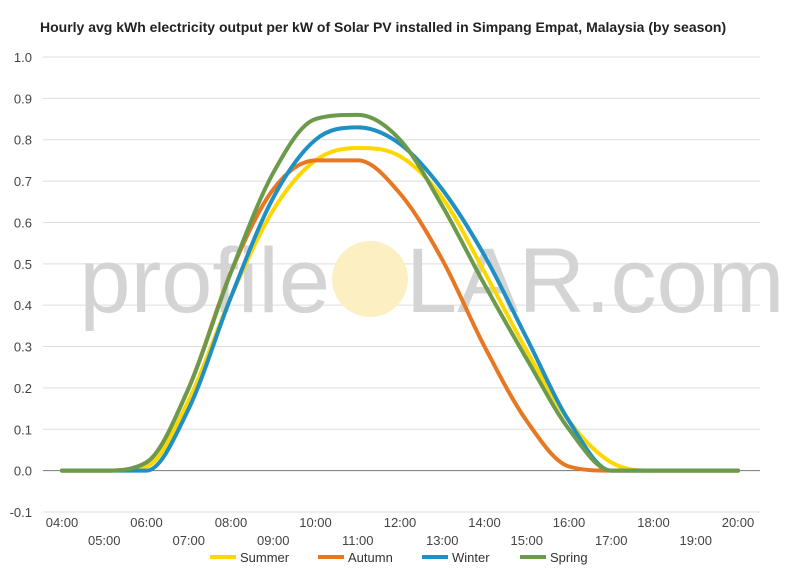 The image size is (800, 570). I want to click on y-tick-label: 0.0, so click(23, 471).